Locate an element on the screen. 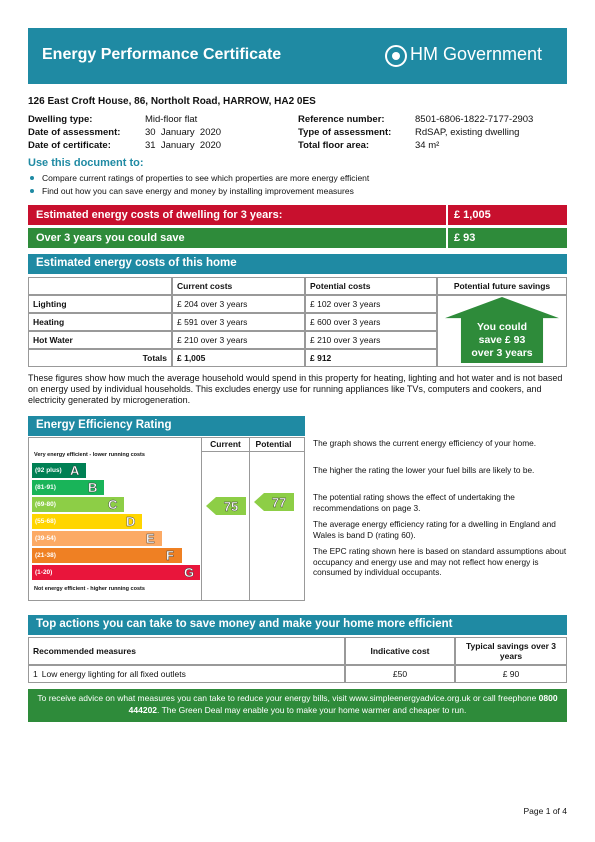  band-range: (81-91) is located at coordinates (45, 487).